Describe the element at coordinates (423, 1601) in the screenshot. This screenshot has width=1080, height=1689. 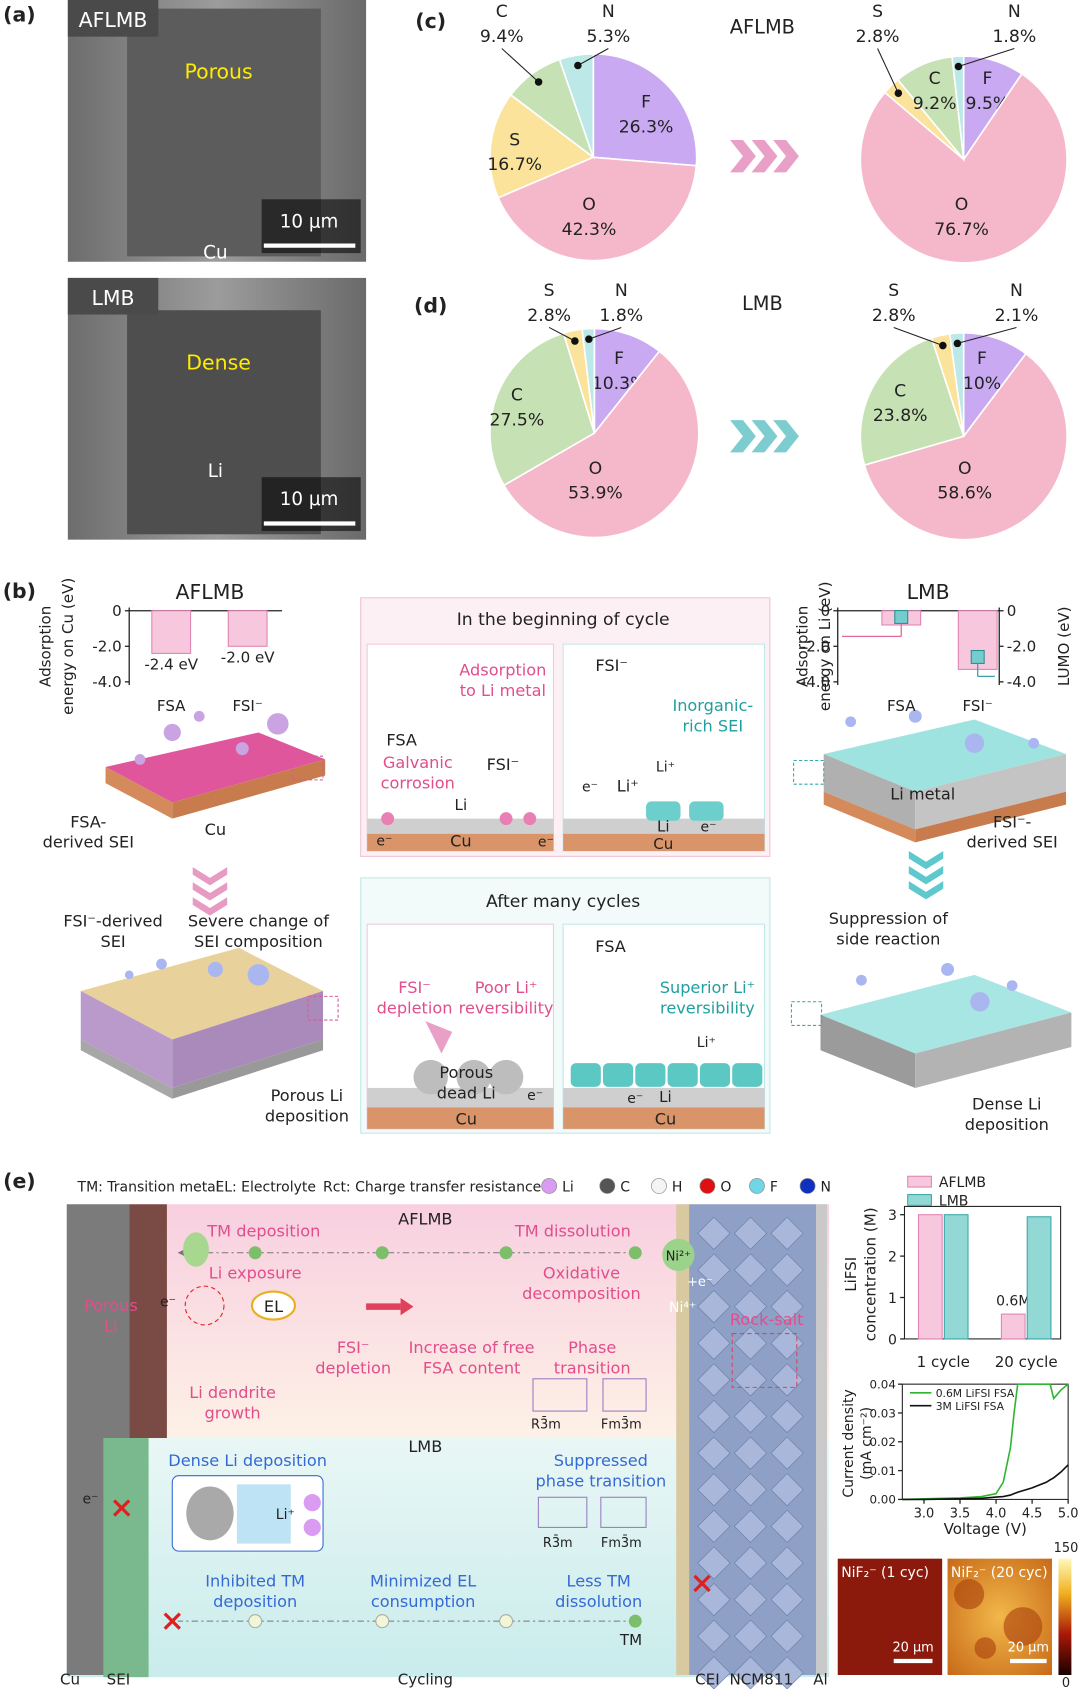
I see `label: consumption` at that location.